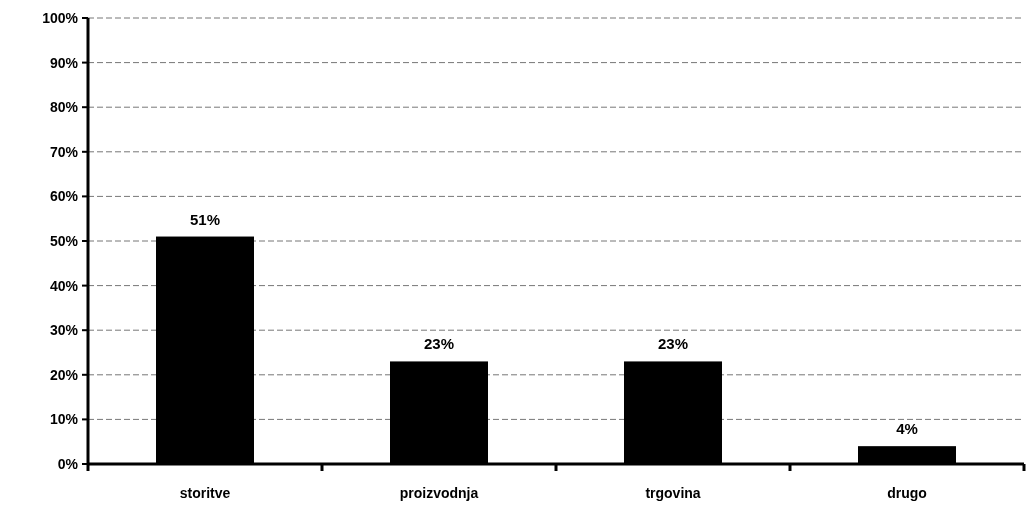  What do you see at coordinates (205, 219) in the screenshot?
I see `data-label: 51%` at bounding box center [205, 219].